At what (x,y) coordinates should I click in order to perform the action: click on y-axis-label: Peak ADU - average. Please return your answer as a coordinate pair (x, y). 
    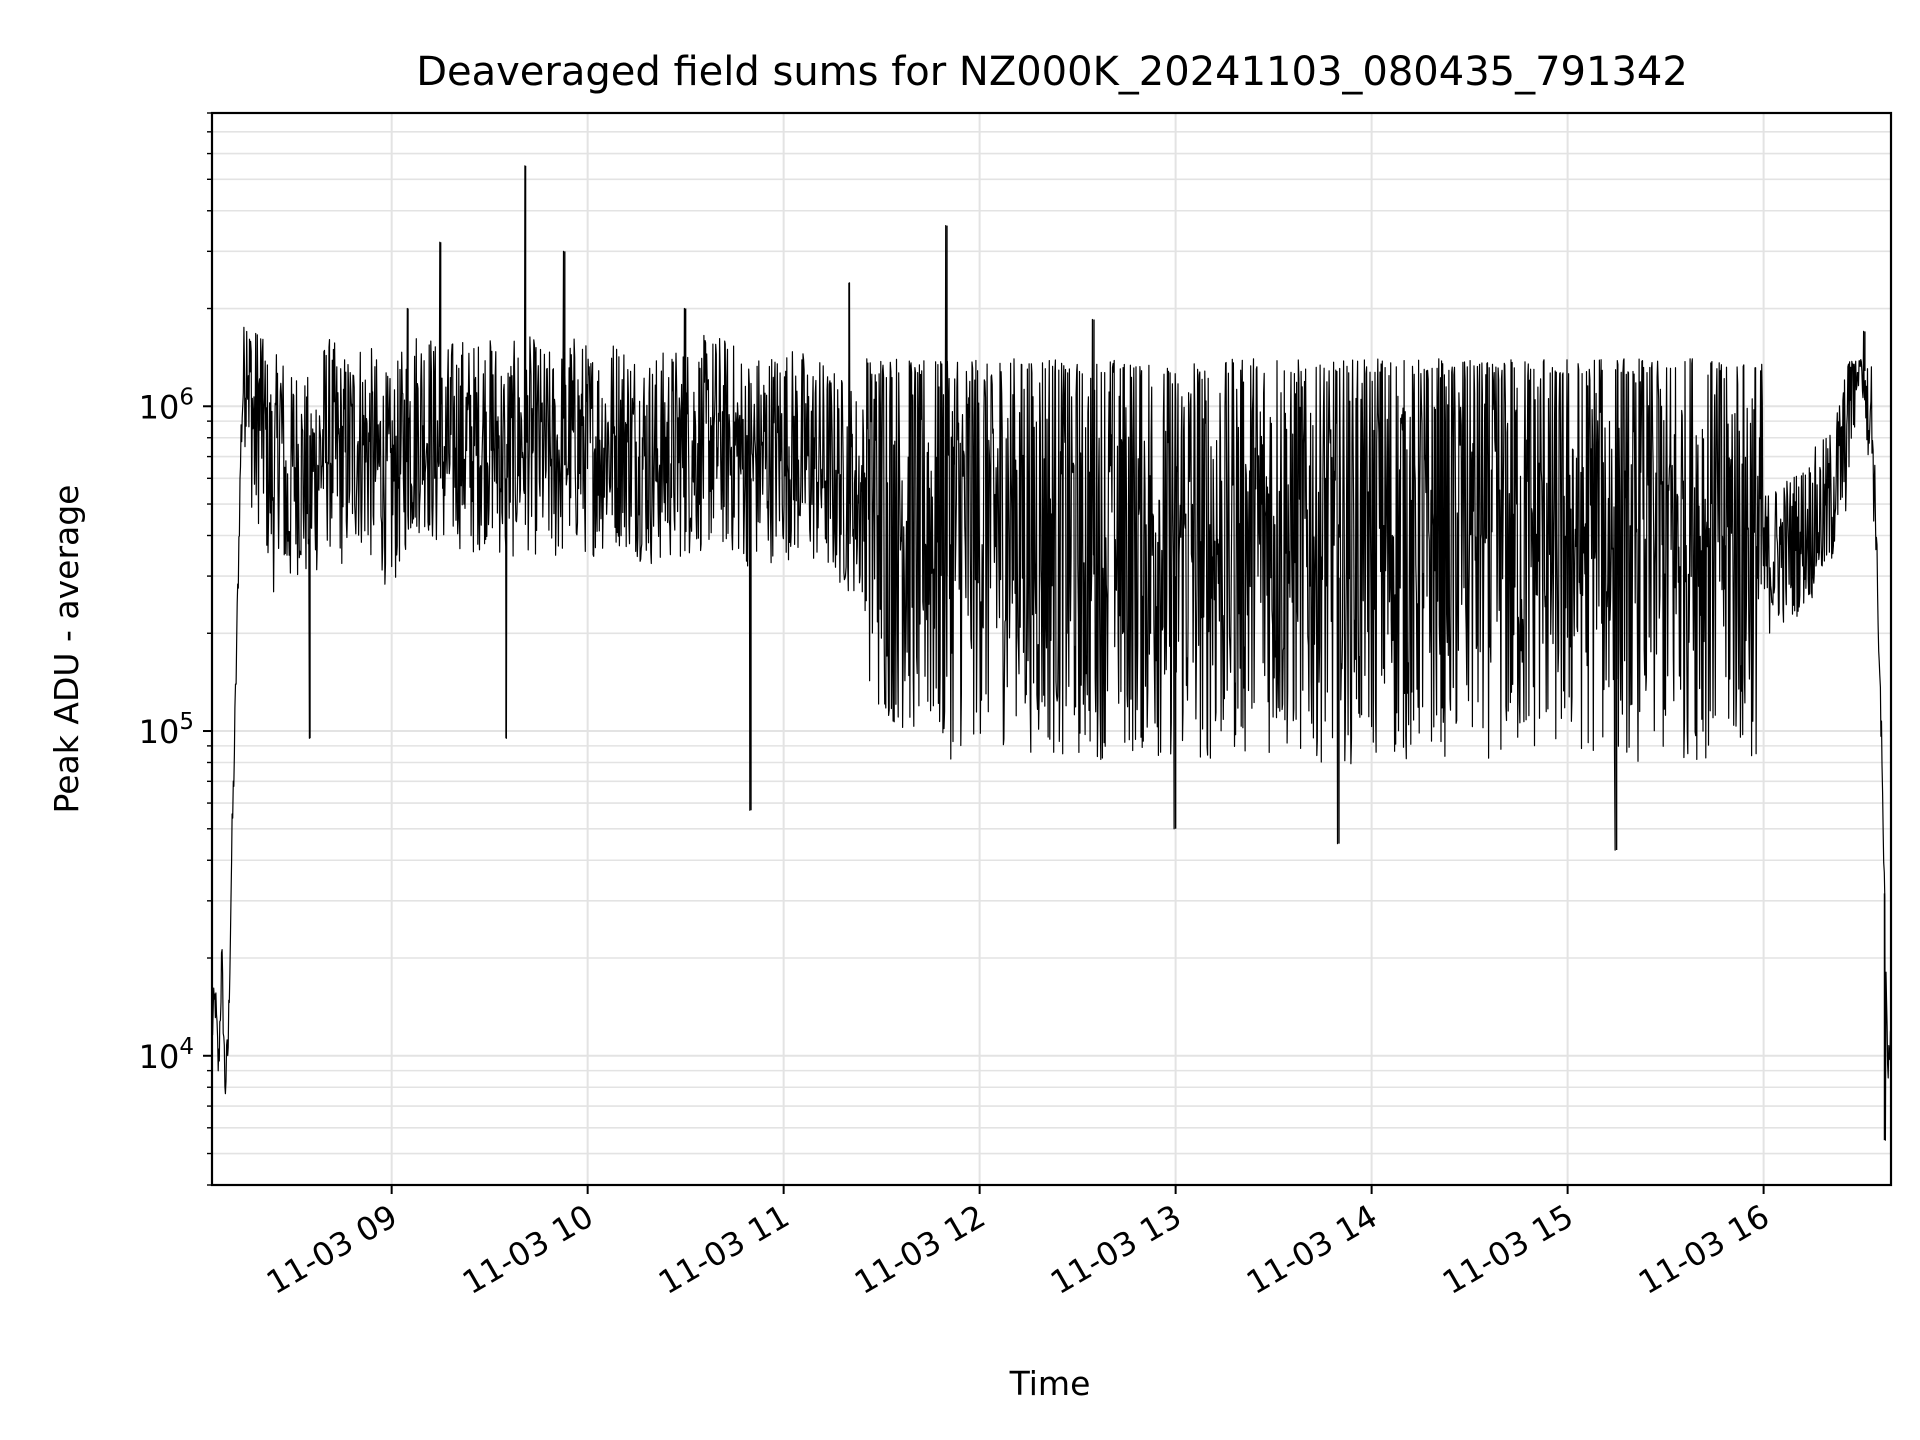
    Looking at the image, I should click on (66, 649).